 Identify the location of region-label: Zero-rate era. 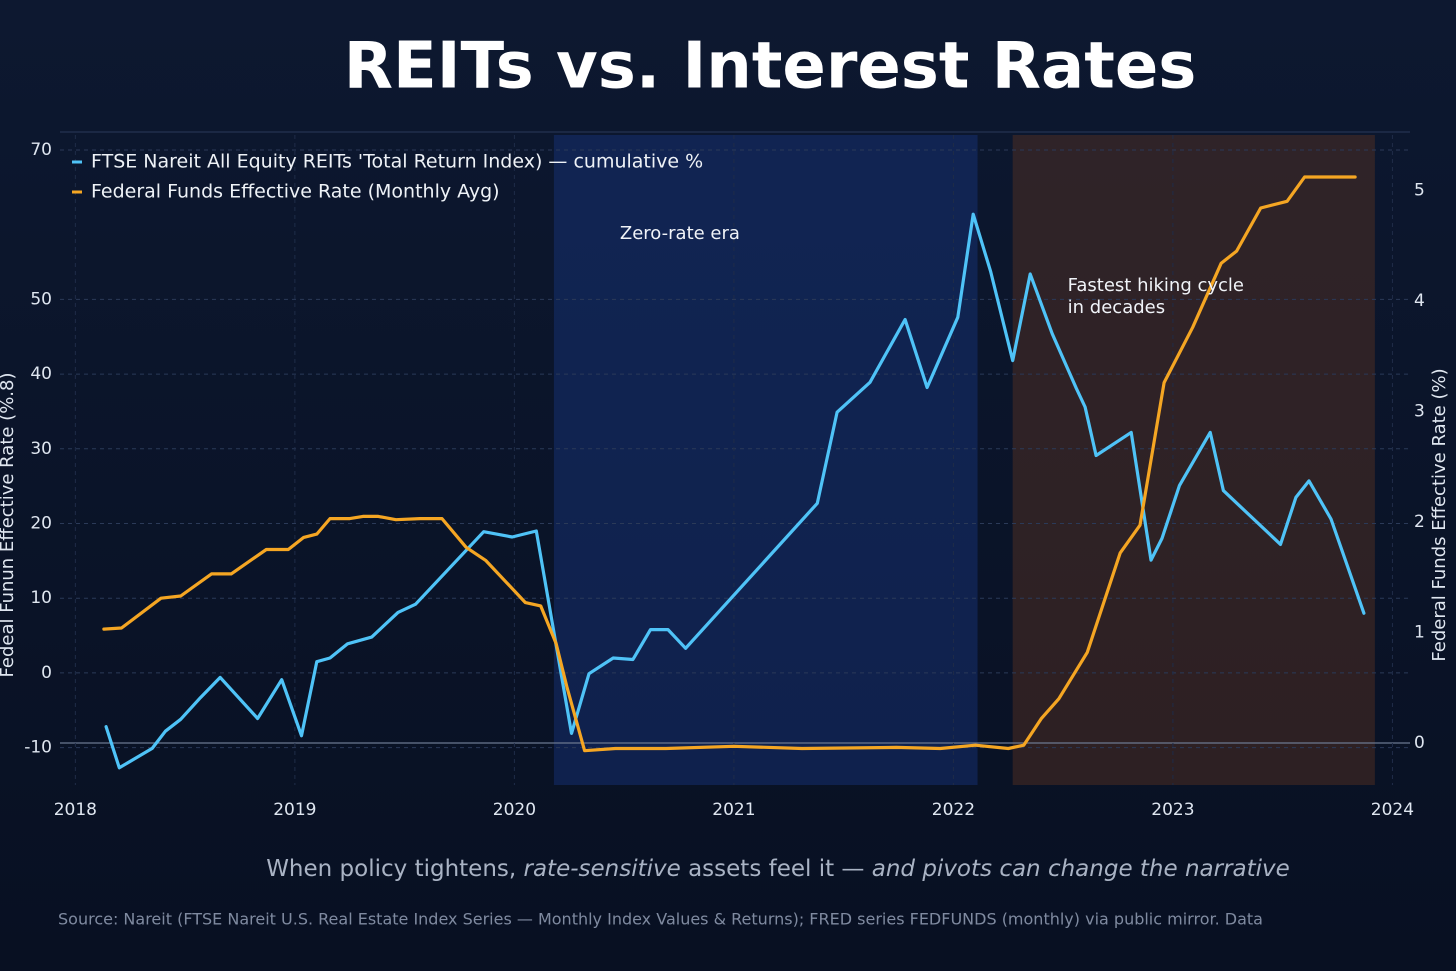
(680, 233).